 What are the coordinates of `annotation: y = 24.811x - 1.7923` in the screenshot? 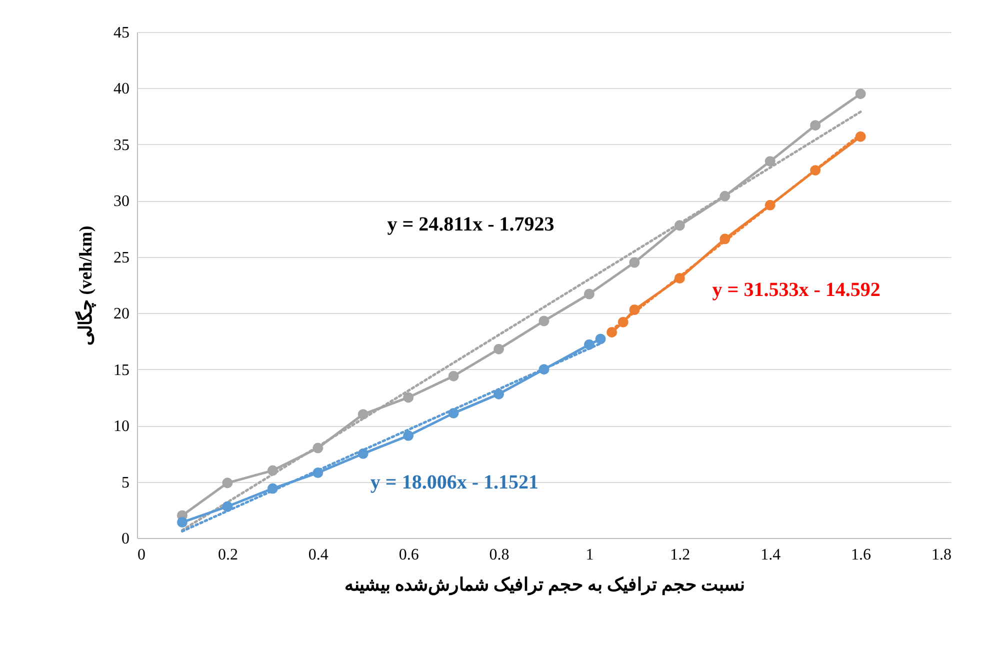 It's located at (470, 224).